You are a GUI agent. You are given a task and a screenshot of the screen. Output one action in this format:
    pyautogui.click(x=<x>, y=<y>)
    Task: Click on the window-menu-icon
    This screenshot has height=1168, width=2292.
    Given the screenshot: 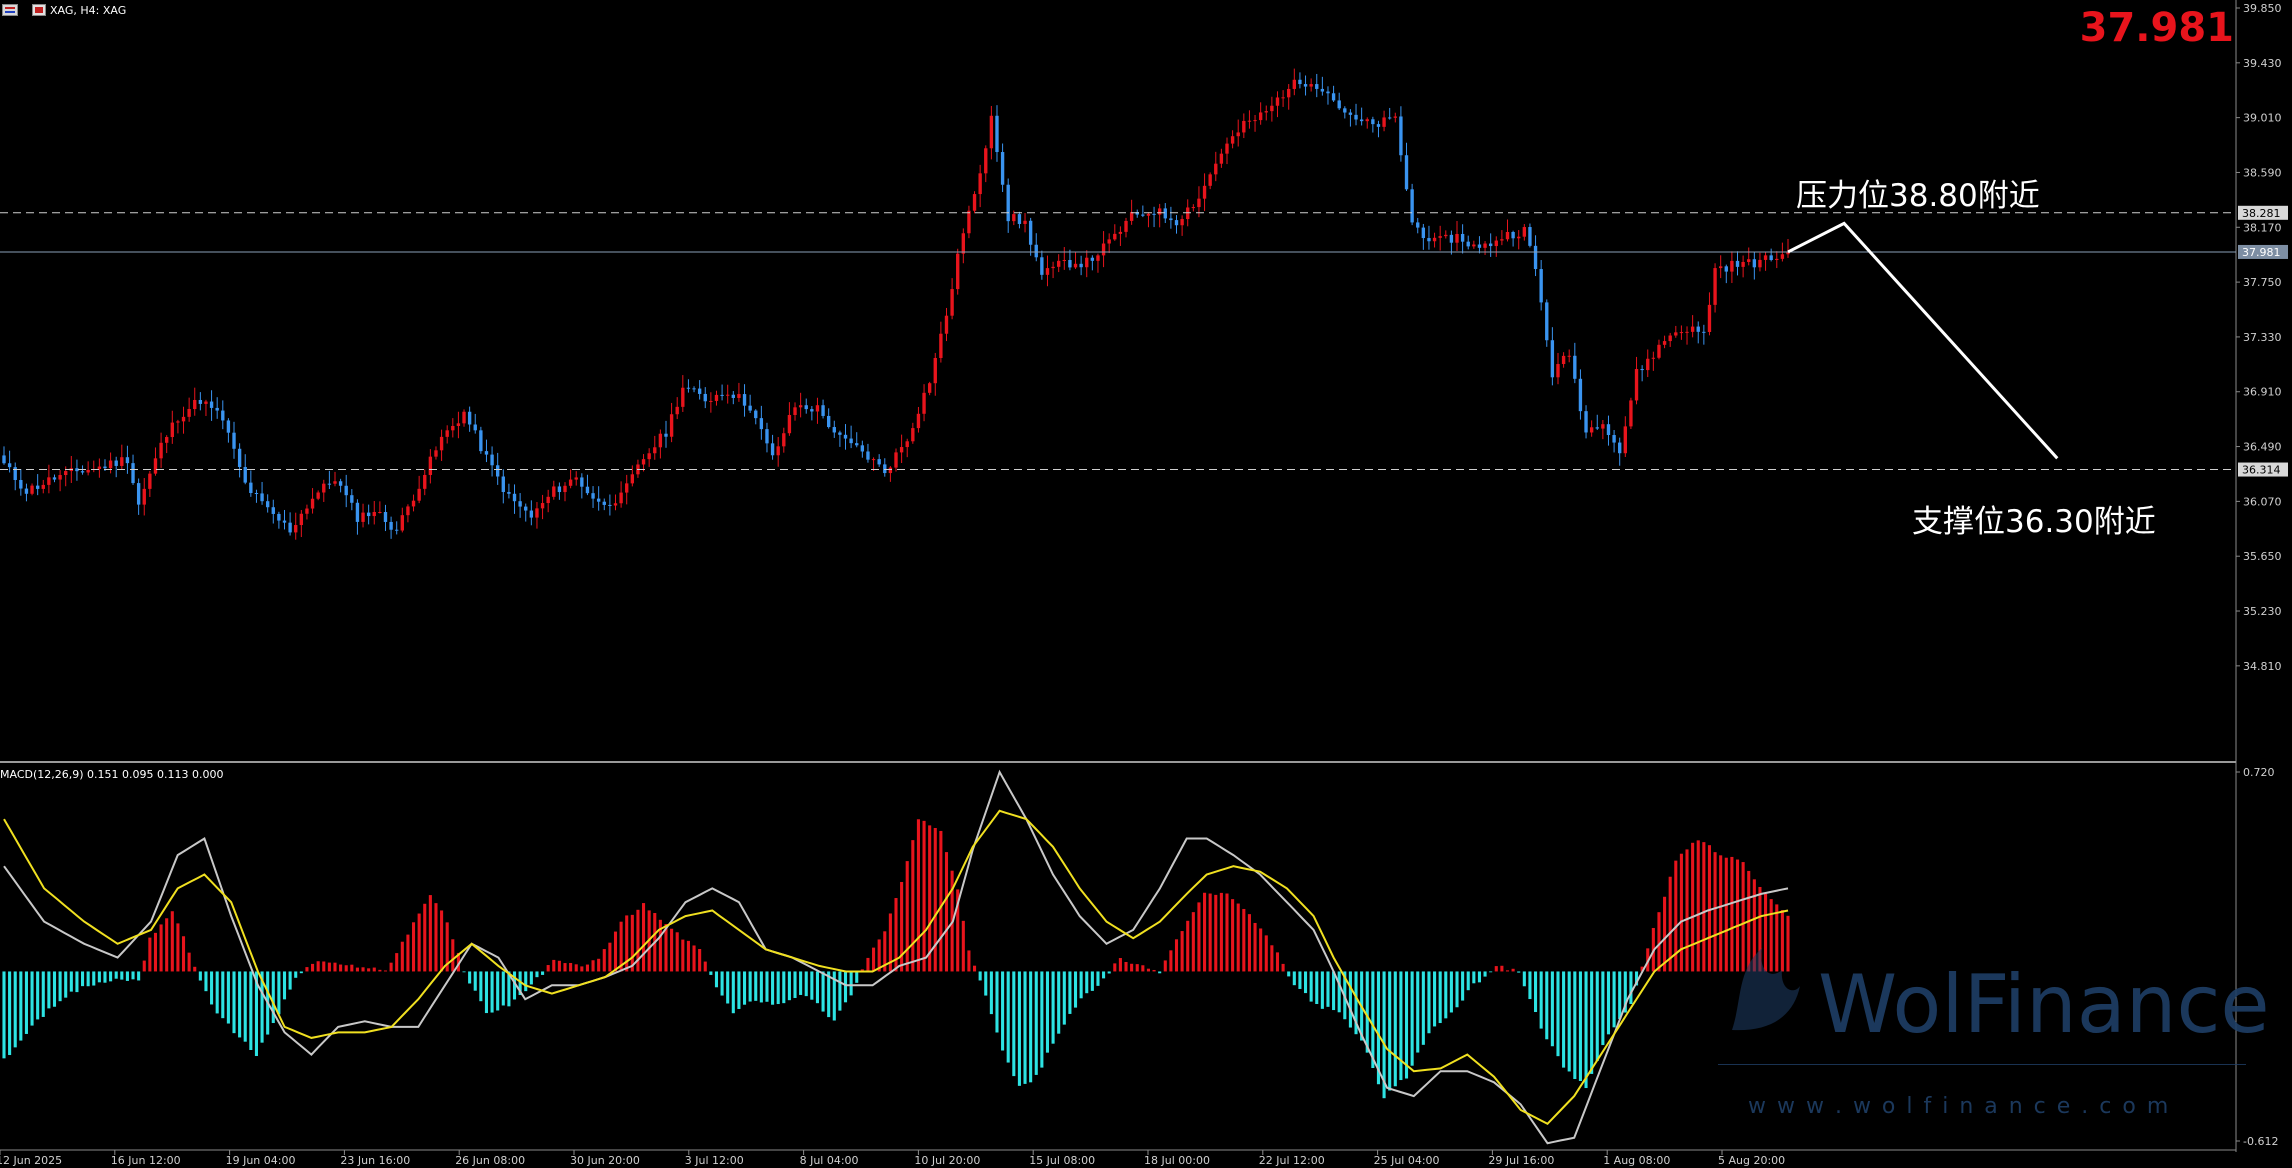 What is the action you would take?
    pyautogui.click(x=10, y=10)
    